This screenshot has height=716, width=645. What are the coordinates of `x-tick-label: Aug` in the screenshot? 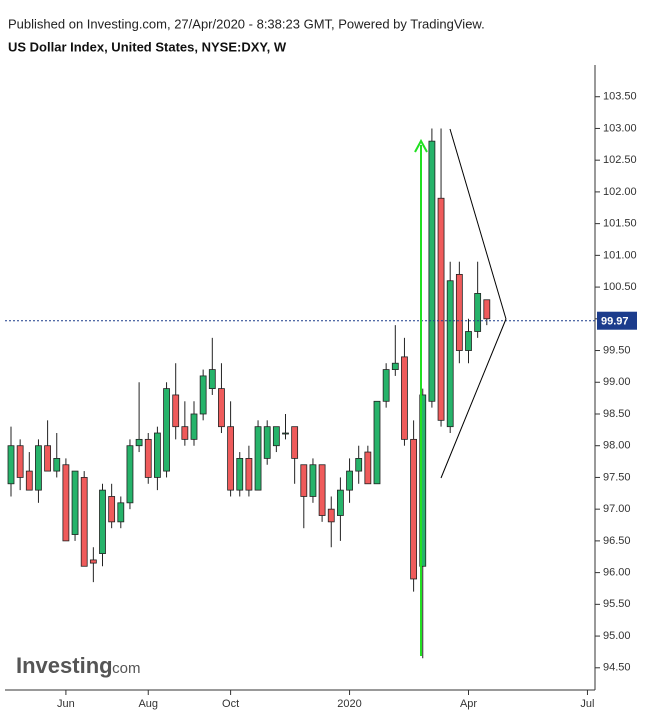 It's located at (148, 704).